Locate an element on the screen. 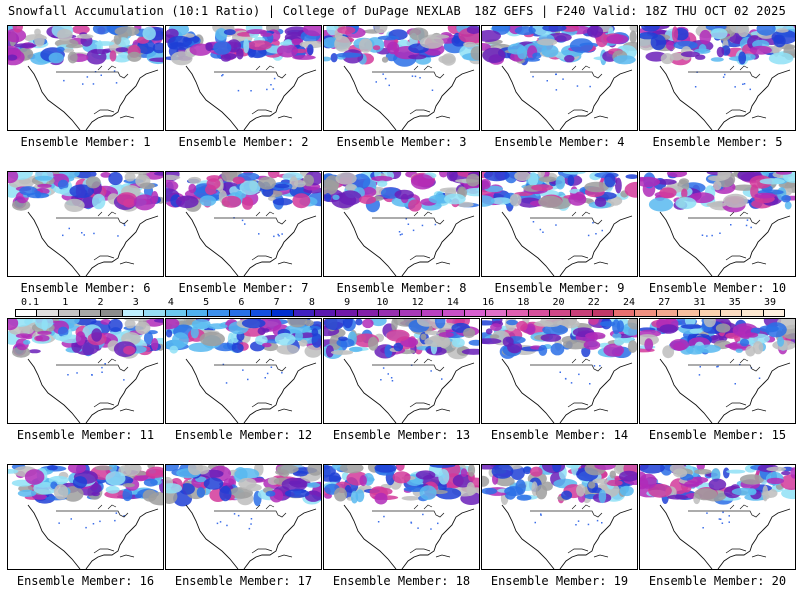  colorbar-tick-label: 7 is located at coordinates (276, 302).